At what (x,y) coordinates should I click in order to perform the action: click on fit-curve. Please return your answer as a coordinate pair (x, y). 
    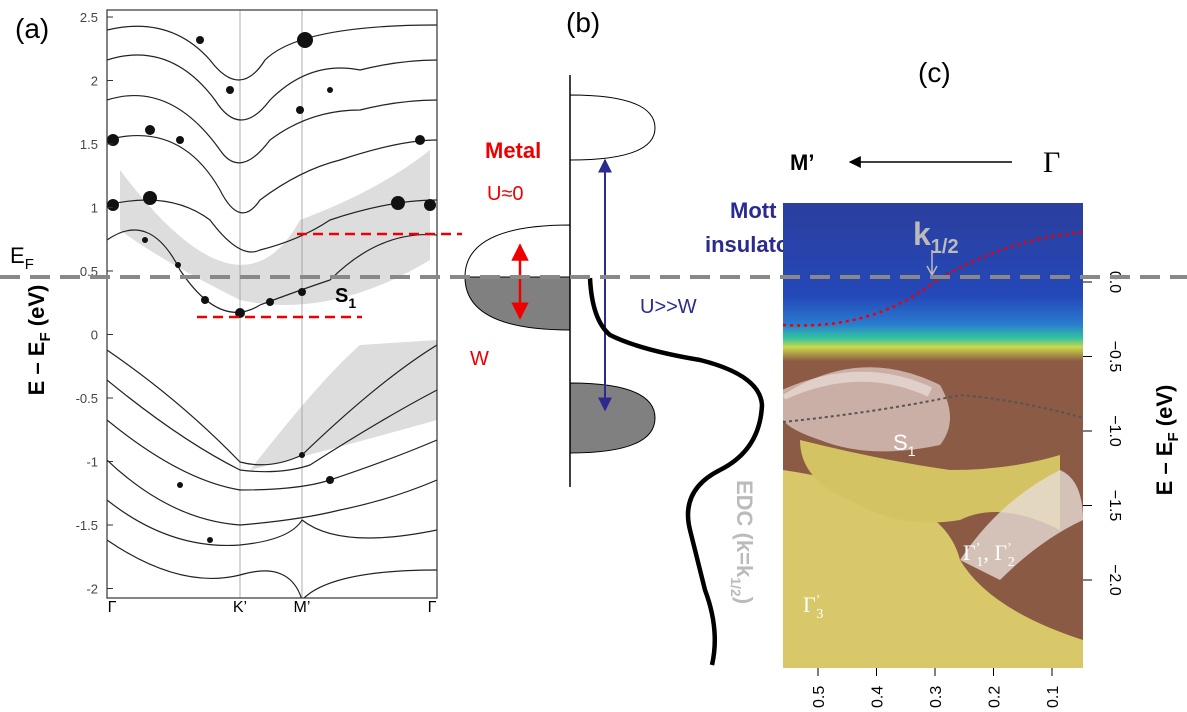
    Looking at the image, I should click on (933, 278).